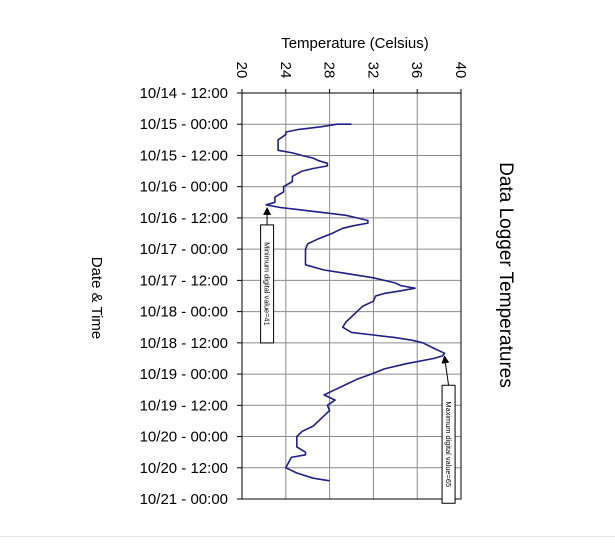  Describe the element at coordinates (184, 249) in the screenshot. I see `y-tick-label: 10/17 - 00:00` at that location.